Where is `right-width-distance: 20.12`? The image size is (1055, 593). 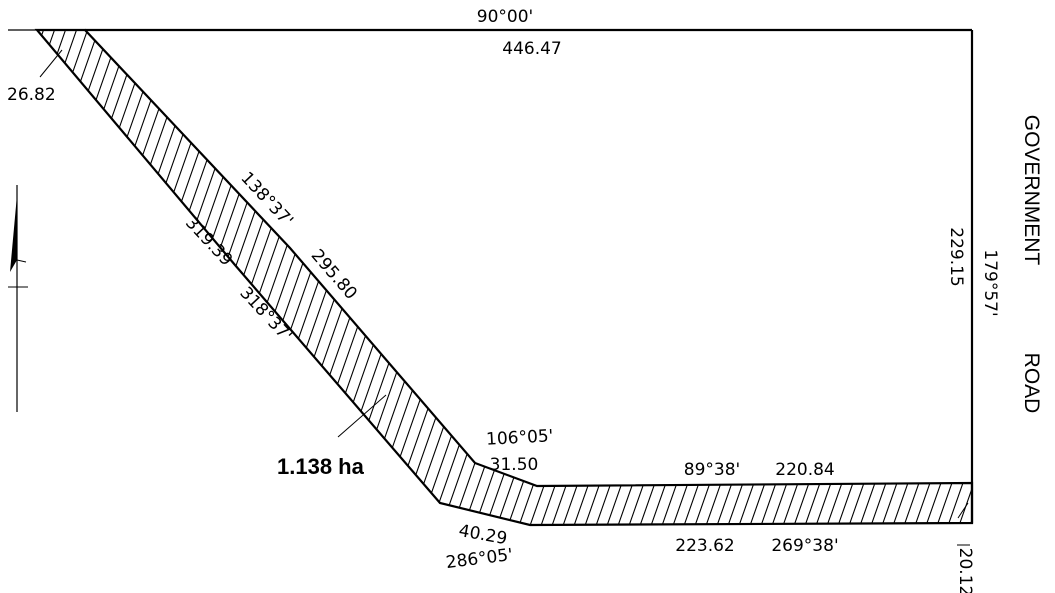 right-width-distance: 20.12 is located at coordinates (965, 570).